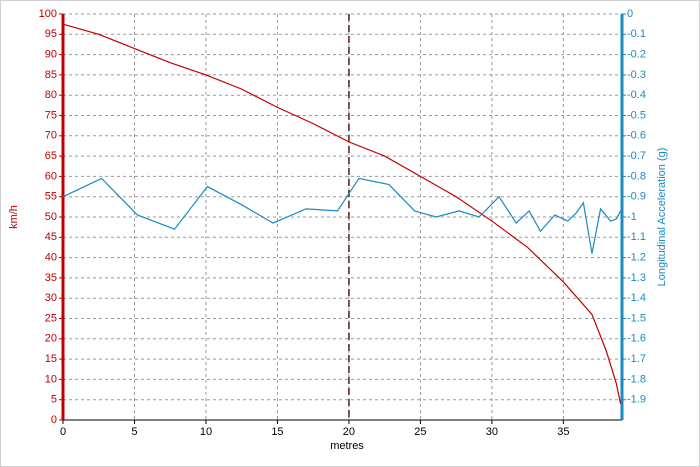  Describe the element at coordinates (277, 432) in the screenshot. I see `x-tick-label: 15` at that location.